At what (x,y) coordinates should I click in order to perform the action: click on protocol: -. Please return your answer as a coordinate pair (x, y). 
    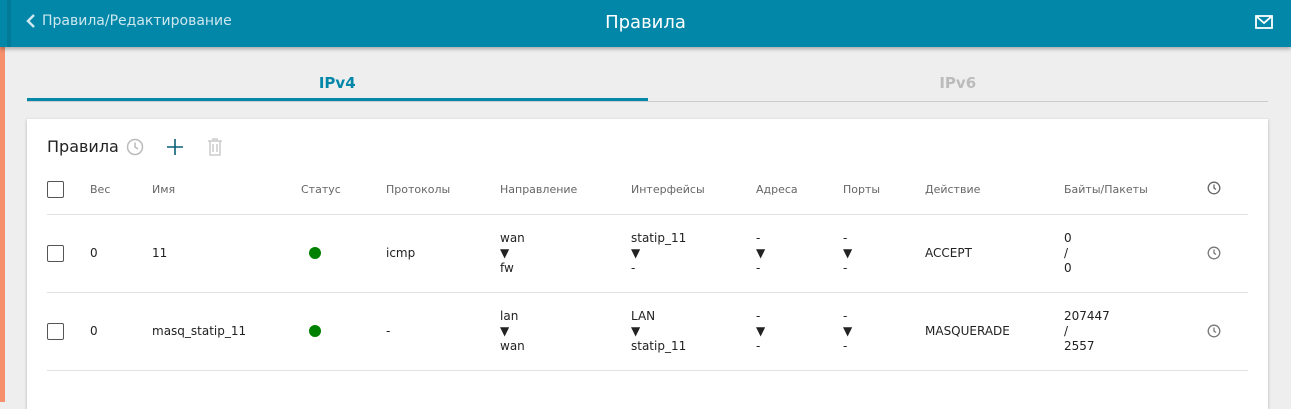
    Looking at the image, I should click on (388, 331).